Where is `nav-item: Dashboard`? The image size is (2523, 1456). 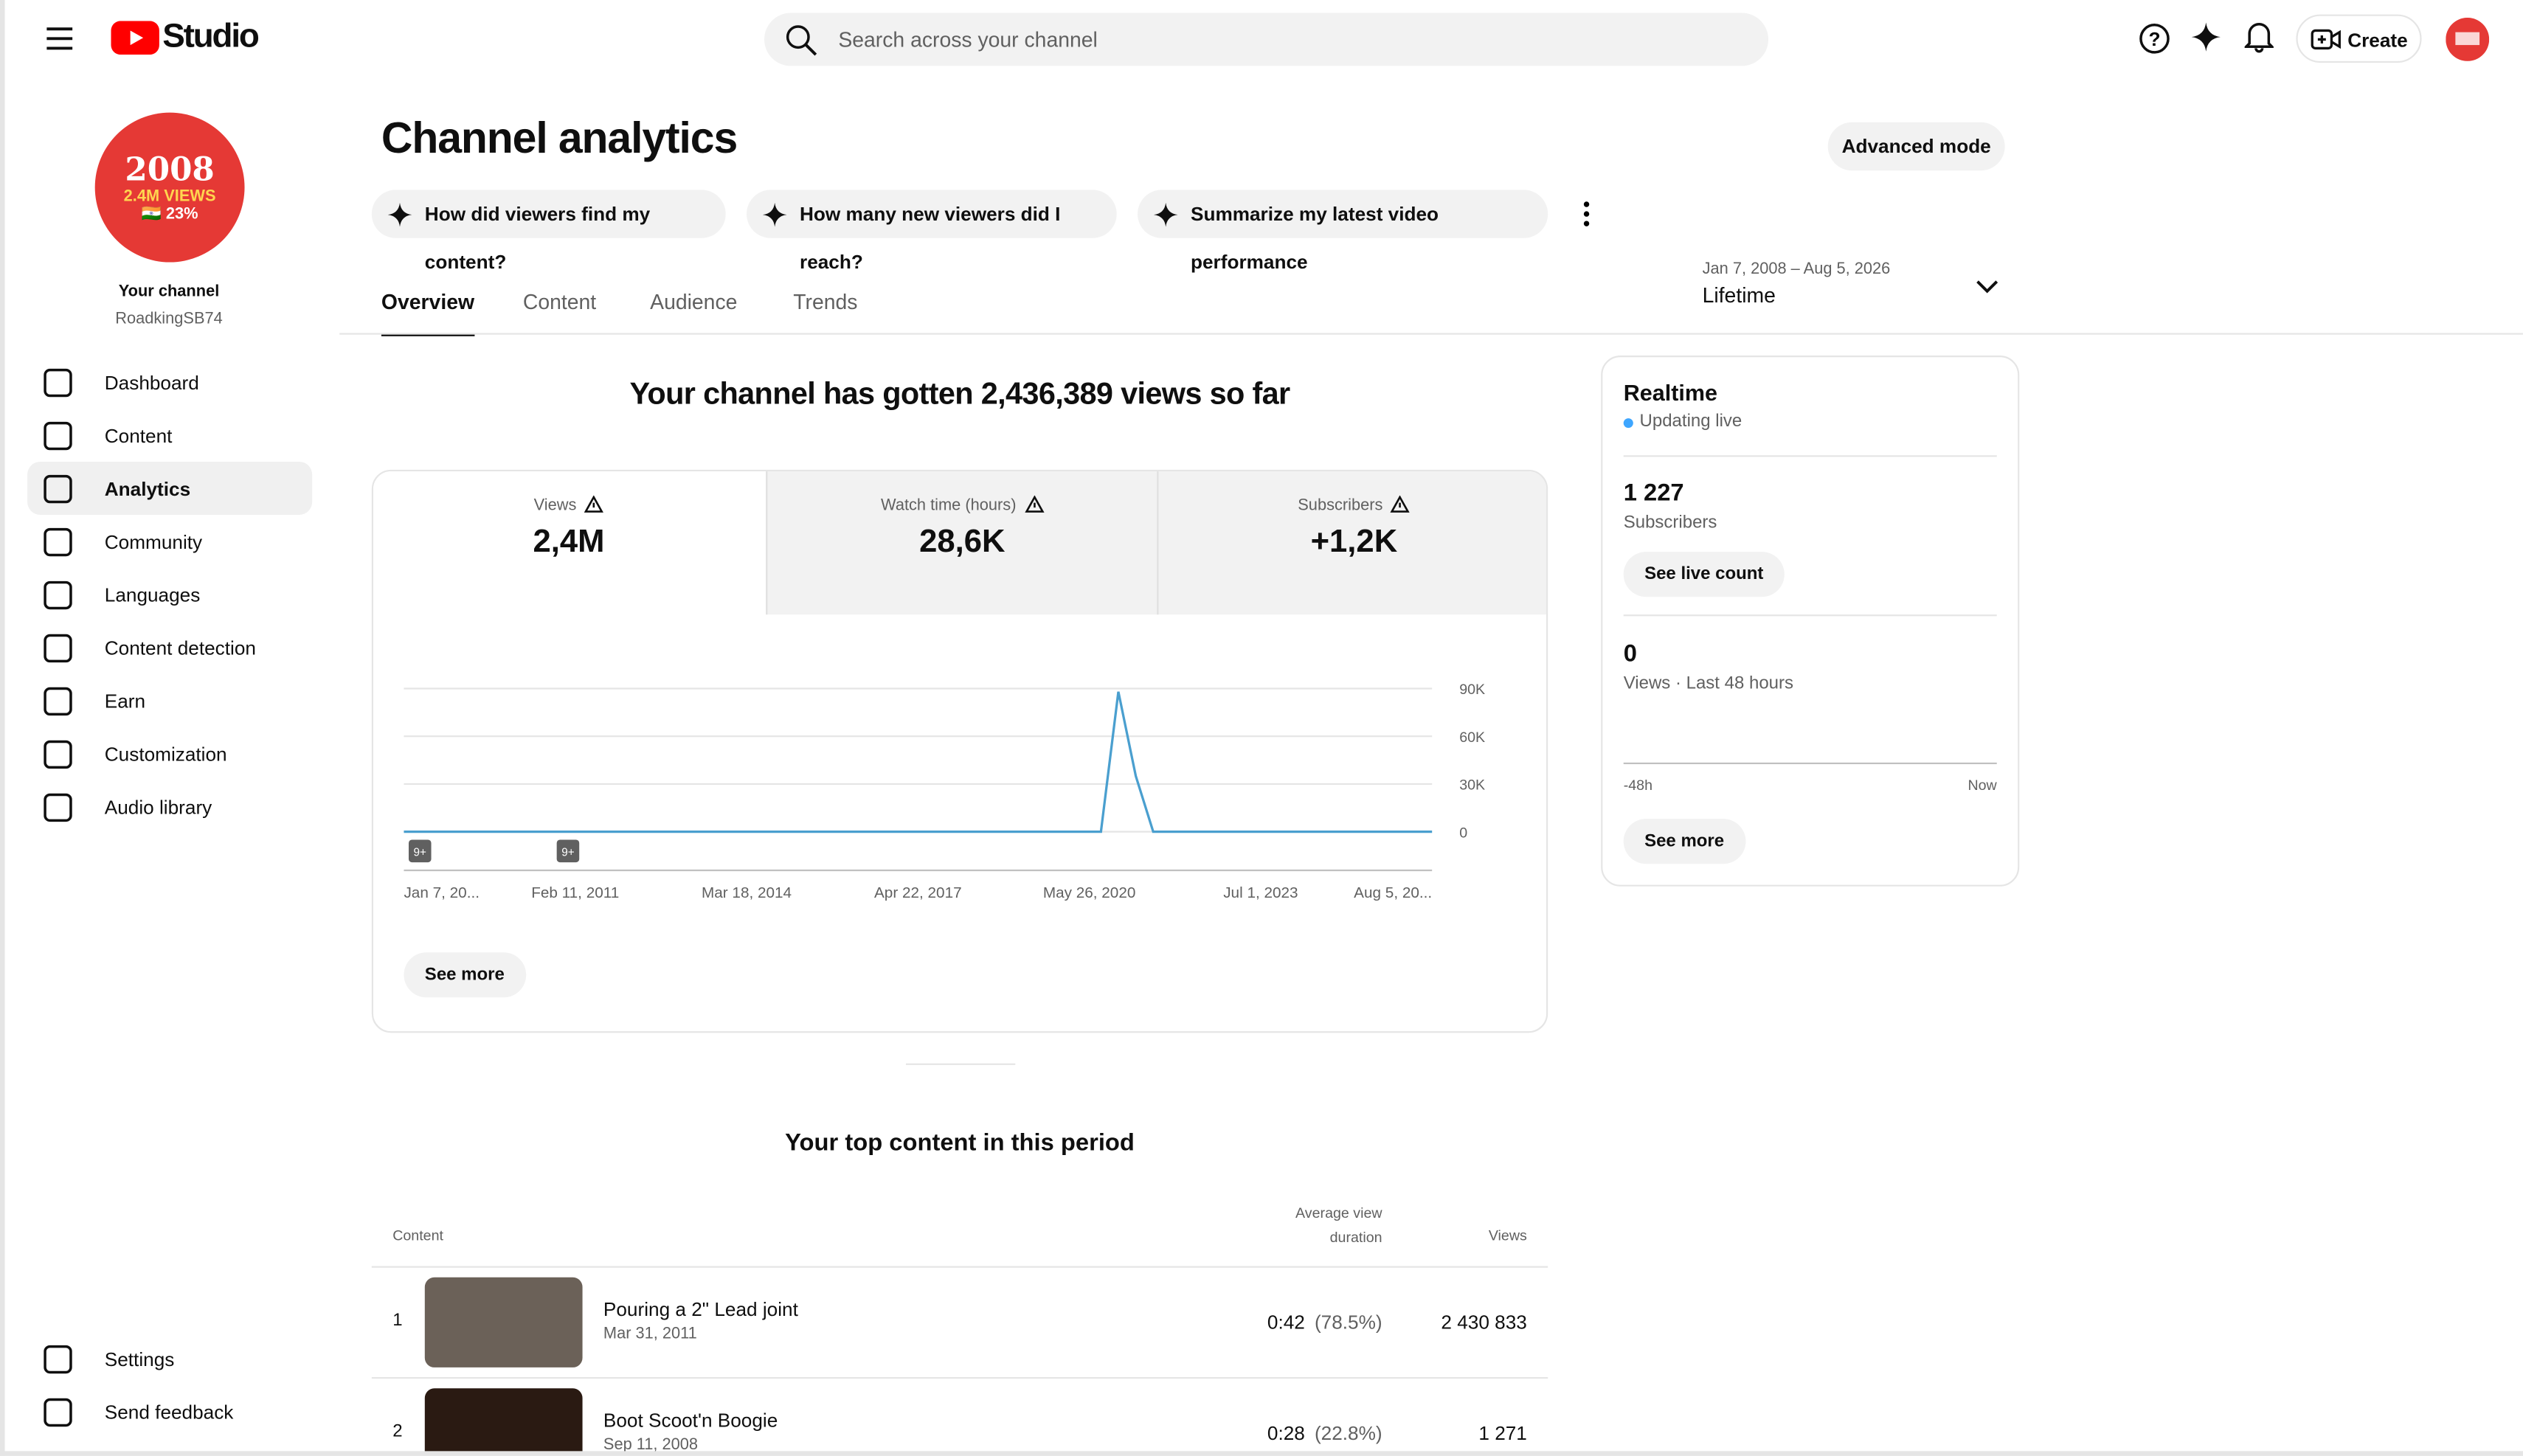
nav-item: Dashboard is located at coordinates (169, 382).